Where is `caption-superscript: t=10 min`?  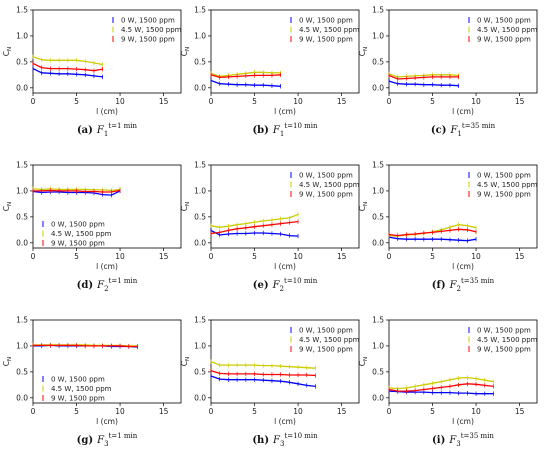
caption-superscript: t=10 min is located at coordinates (301, 436).